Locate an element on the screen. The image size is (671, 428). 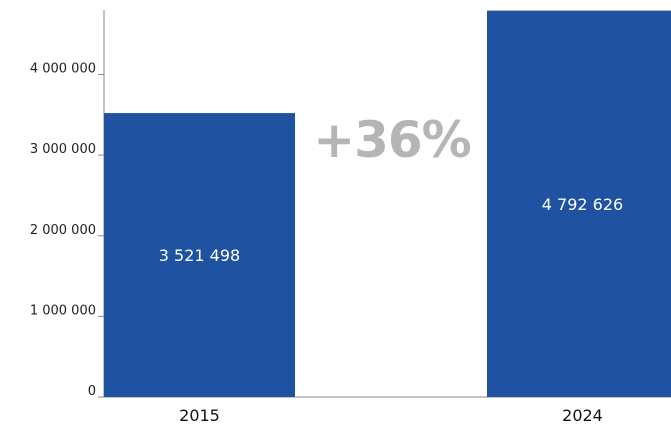
data-label-2024: 4 792 626 is located at coordinates (582, 204).